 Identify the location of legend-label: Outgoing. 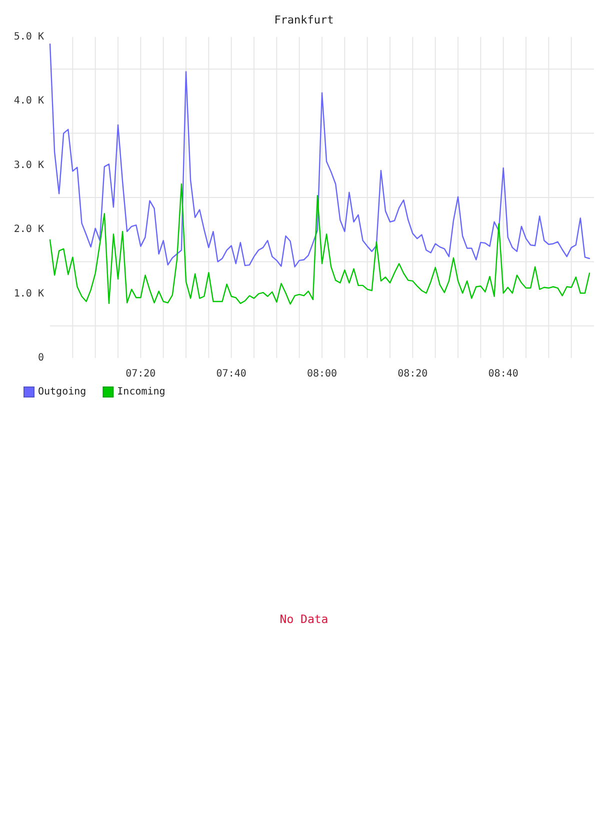
(62, 392).